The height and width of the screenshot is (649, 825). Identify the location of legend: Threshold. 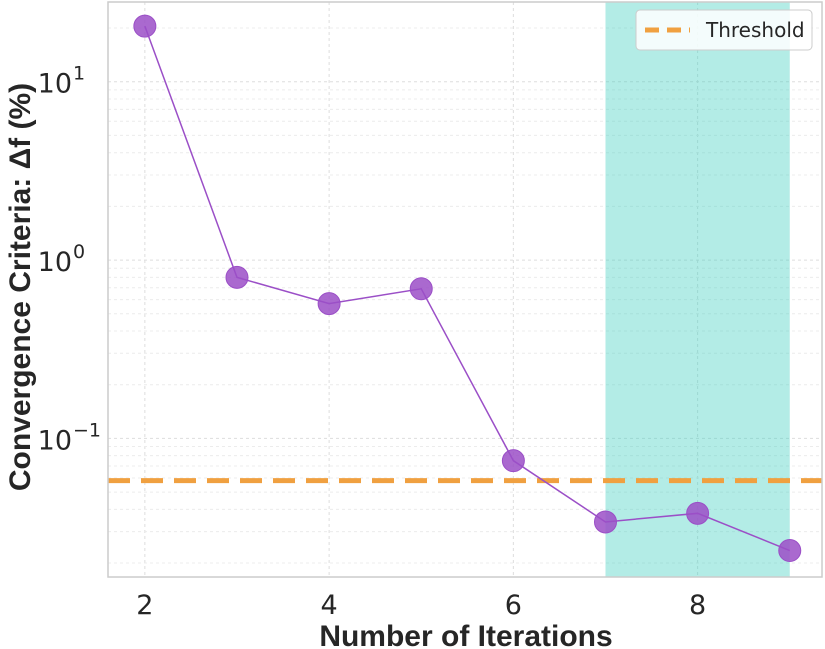
(724, 30).